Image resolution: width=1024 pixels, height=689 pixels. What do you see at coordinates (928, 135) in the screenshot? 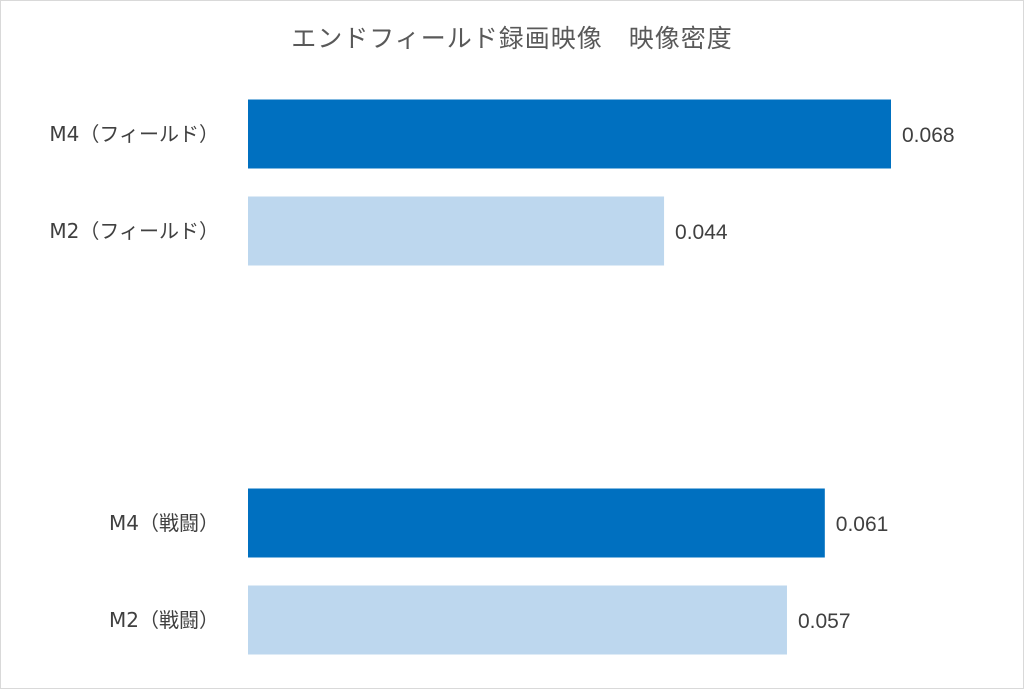
I see `data-label-0-0: 0.068` at bounding box center [928, 135].